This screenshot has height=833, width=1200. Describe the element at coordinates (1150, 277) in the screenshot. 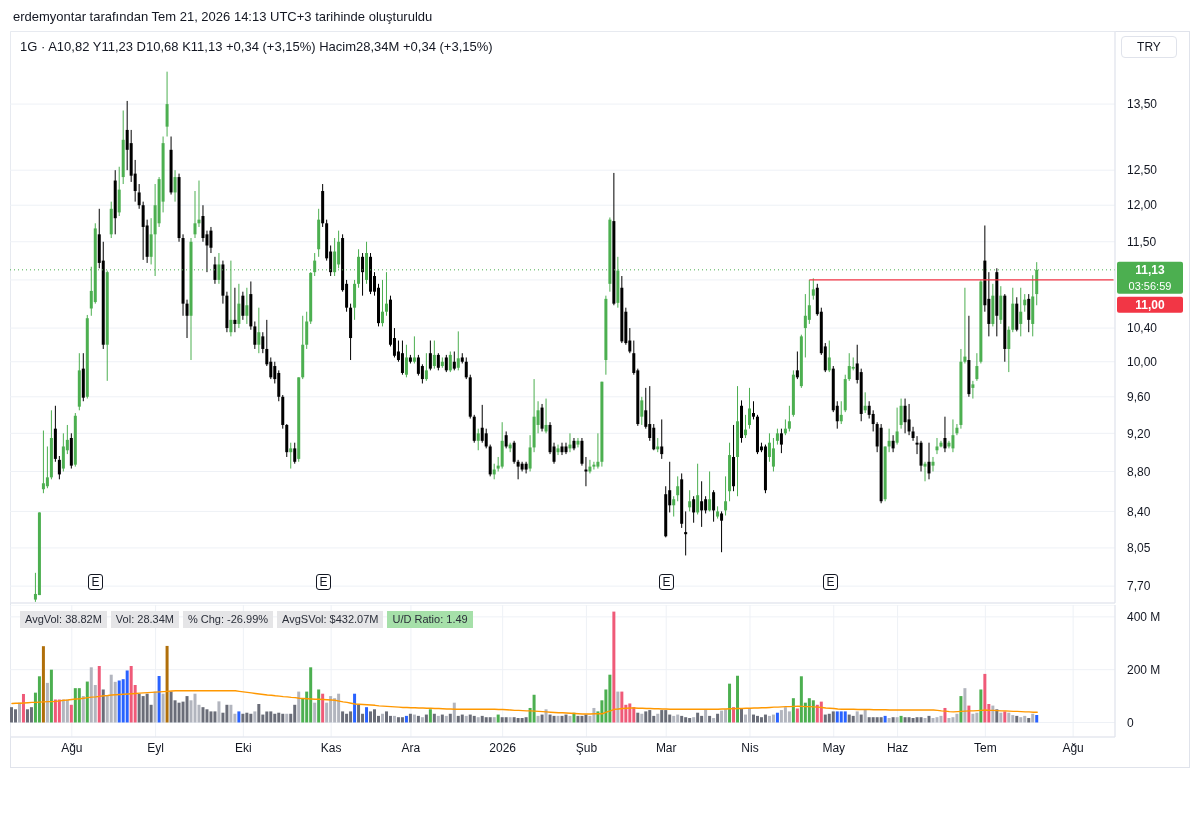

I see `ref-line-label: 11,13 03:56:59` at that location.